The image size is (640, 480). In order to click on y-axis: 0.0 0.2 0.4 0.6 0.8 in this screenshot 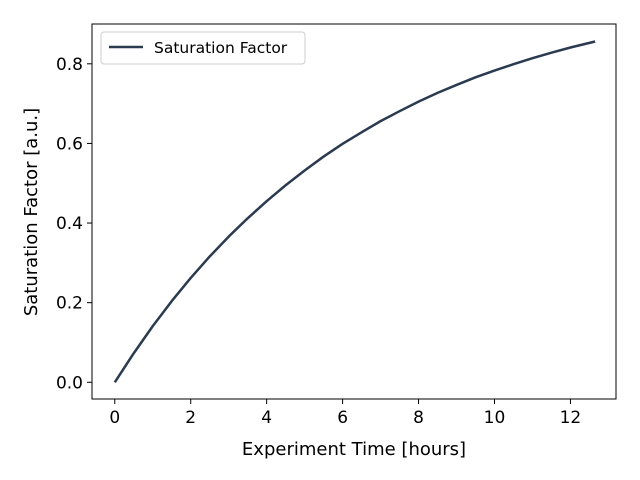, I will do `click(74, 224)`.